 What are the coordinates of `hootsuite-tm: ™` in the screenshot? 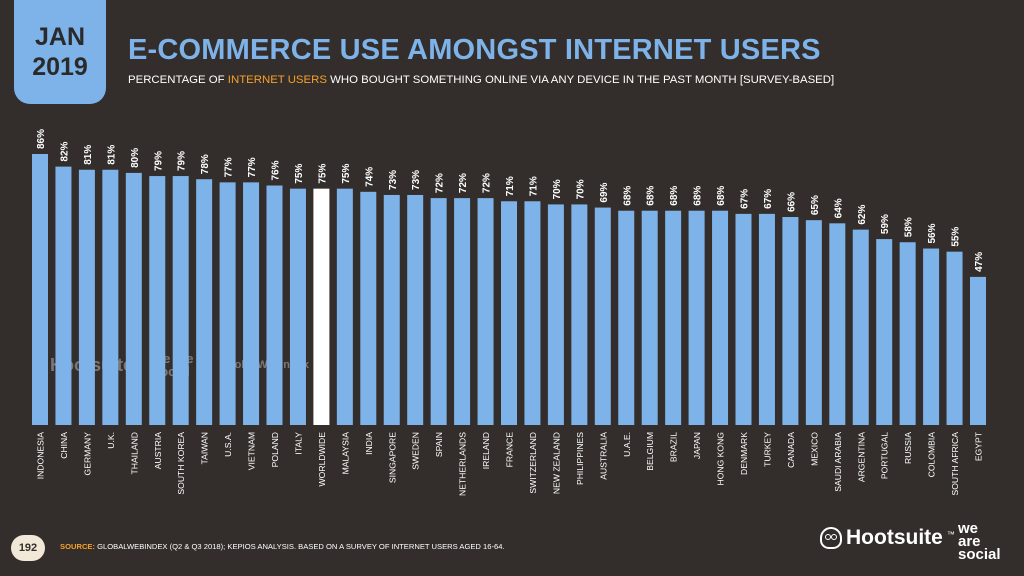 It's located at (950, 534).